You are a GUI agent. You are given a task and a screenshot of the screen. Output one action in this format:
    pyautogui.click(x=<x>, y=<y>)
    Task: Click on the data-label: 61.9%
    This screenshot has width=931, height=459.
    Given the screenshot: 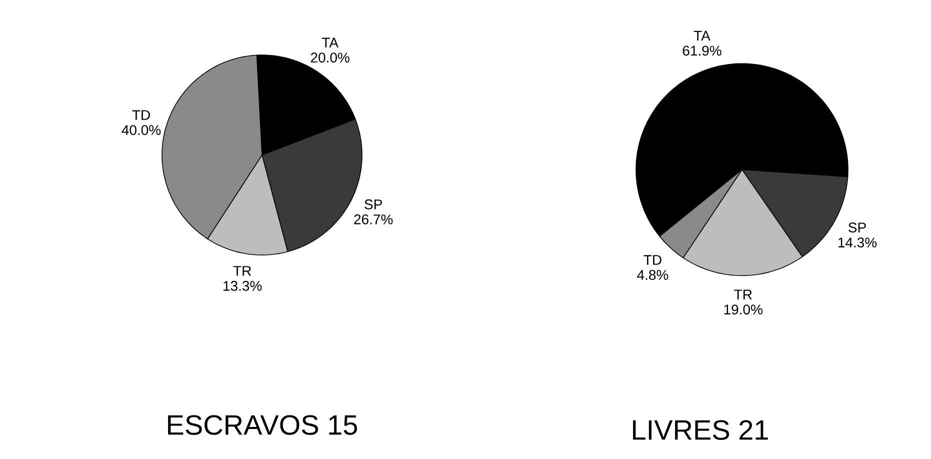 What is the action you would take?
    pyautogui.click(x=702, y=51)
    